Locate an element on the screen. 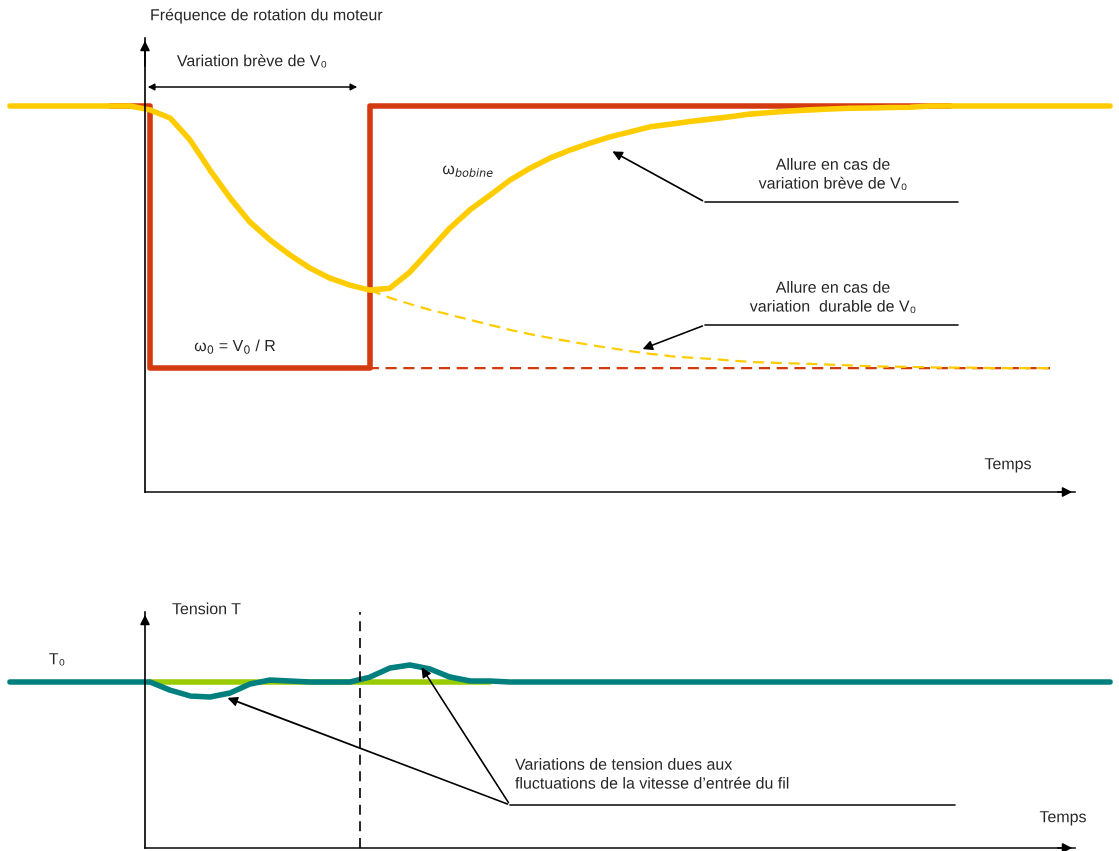 The image size is (1119, 851). annotation: Allure en cas de variation brève de V₀ is located at coordinates (832, 174).